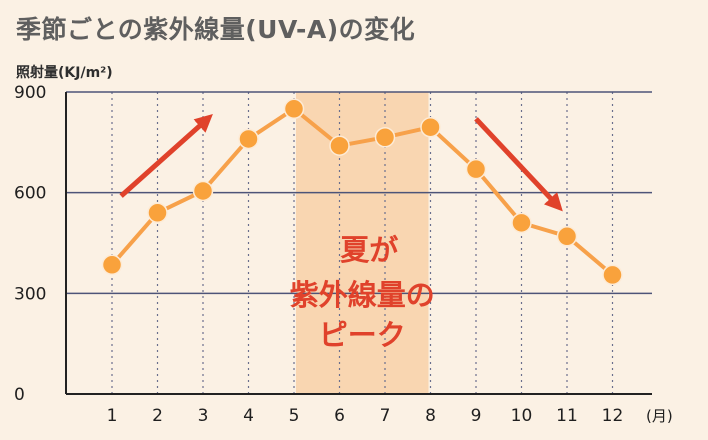 The height and width of the screenshot is (440, 708). I want to click on x-tick-label: 7, so click(385, 416).